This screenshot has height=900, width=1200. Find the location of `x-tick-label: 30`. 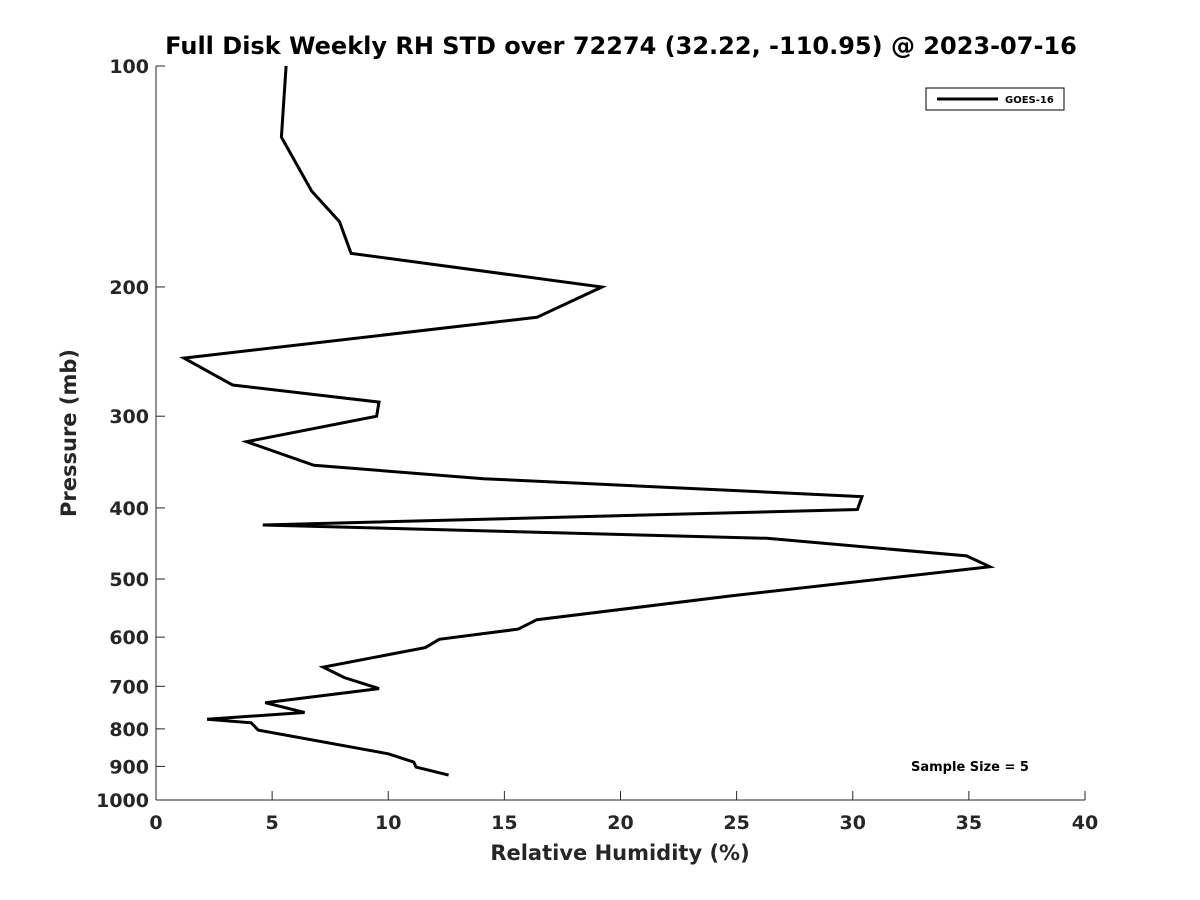

x-tick-label: 30 is located at coordinates (853, 823).